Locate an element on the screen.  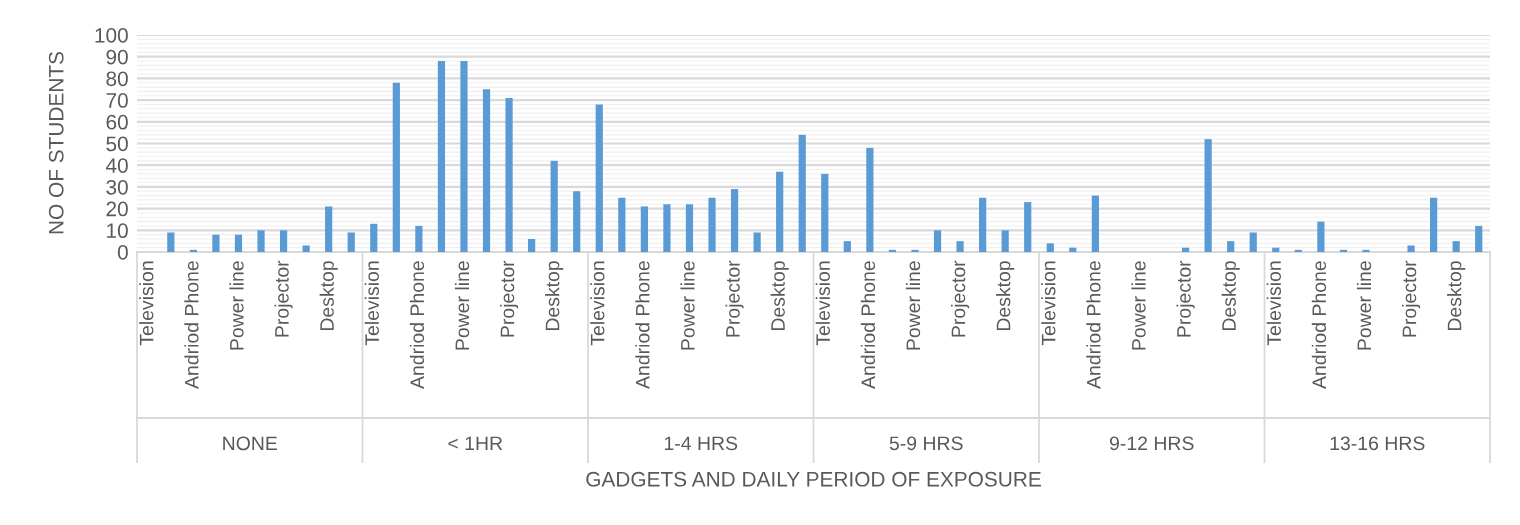
text: < 1HR is located at coordinates (475, 443).